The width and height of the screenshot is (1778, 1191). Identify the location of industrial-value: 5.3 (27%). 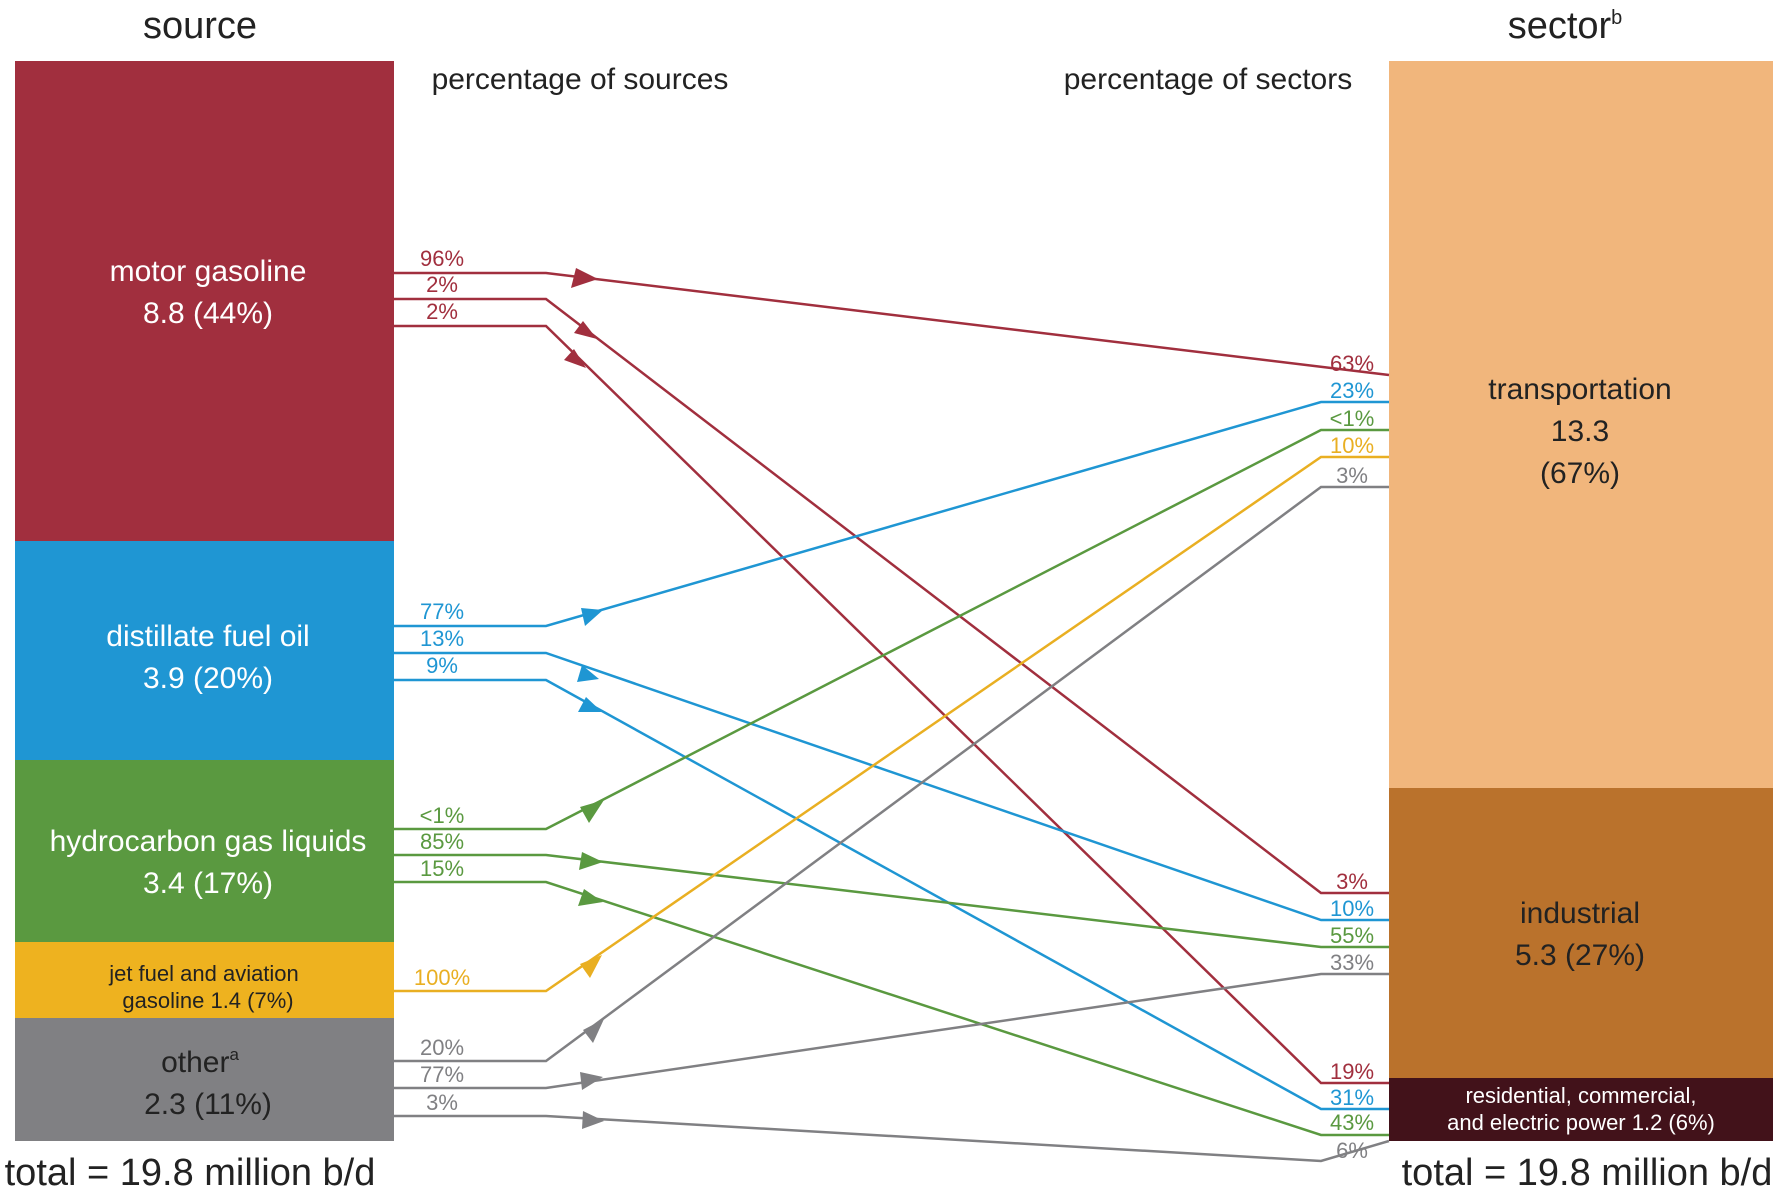
(1580, 955).